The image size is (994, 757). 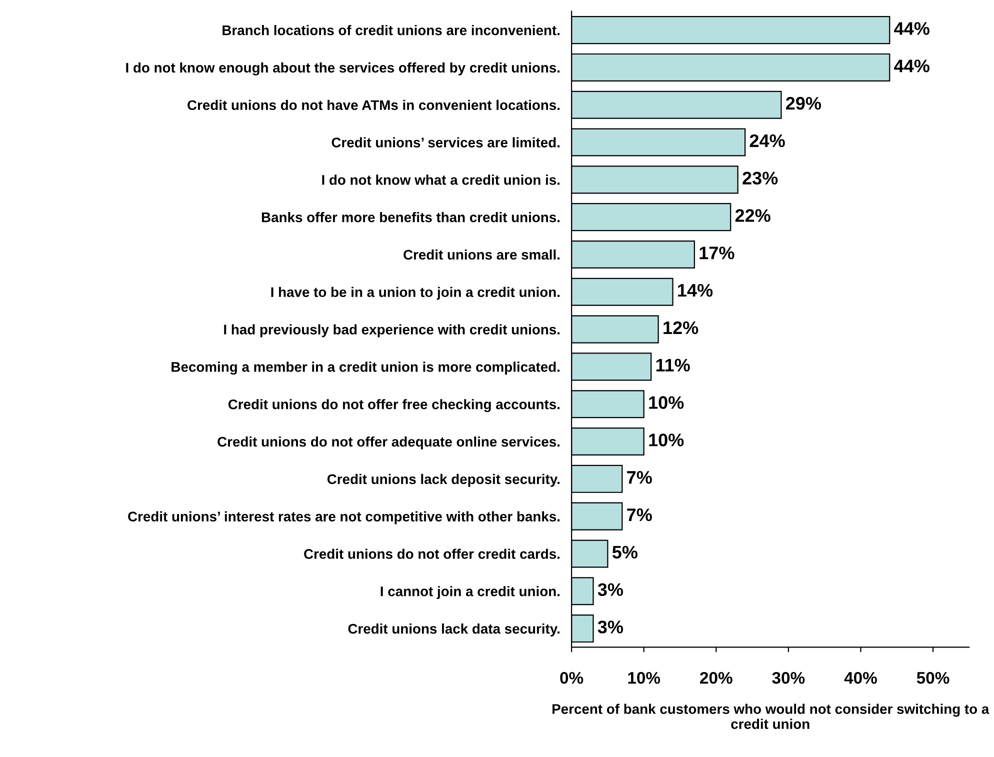 What do you see at coordinates (625, 552) in the screenshot?
I see `data-label: 5%` at bounding box center [625, 552].